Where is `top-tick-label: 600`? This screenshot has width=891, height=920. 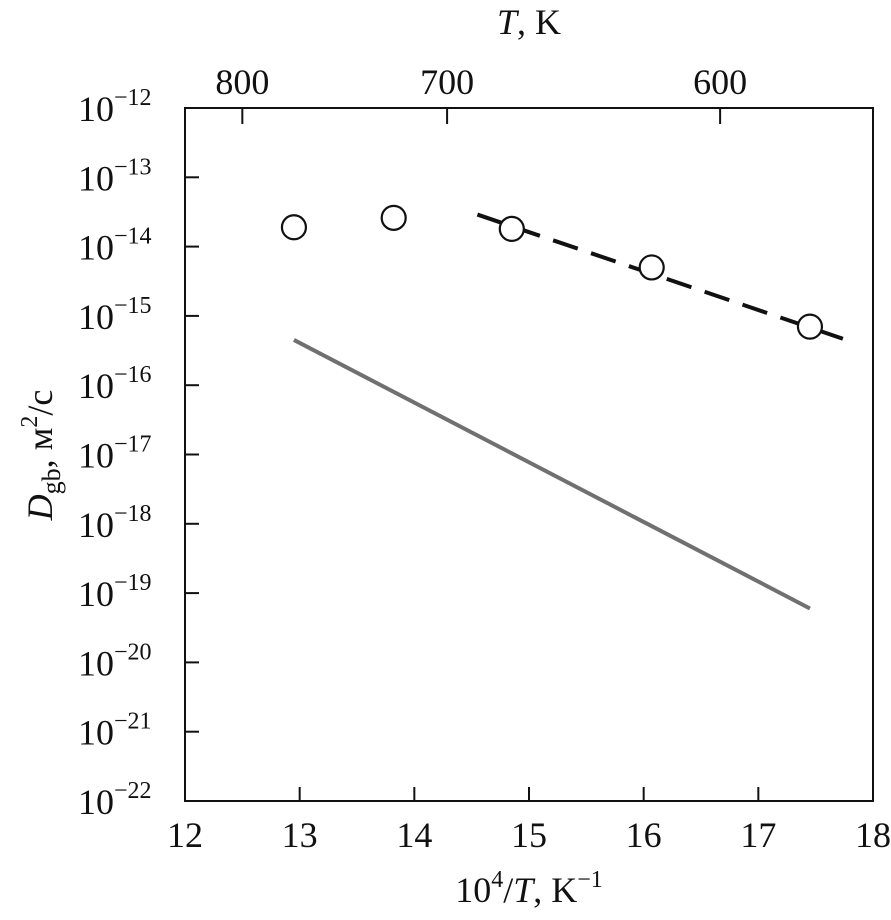
top-tick-label: 600 is located at coordinates (720, 82).